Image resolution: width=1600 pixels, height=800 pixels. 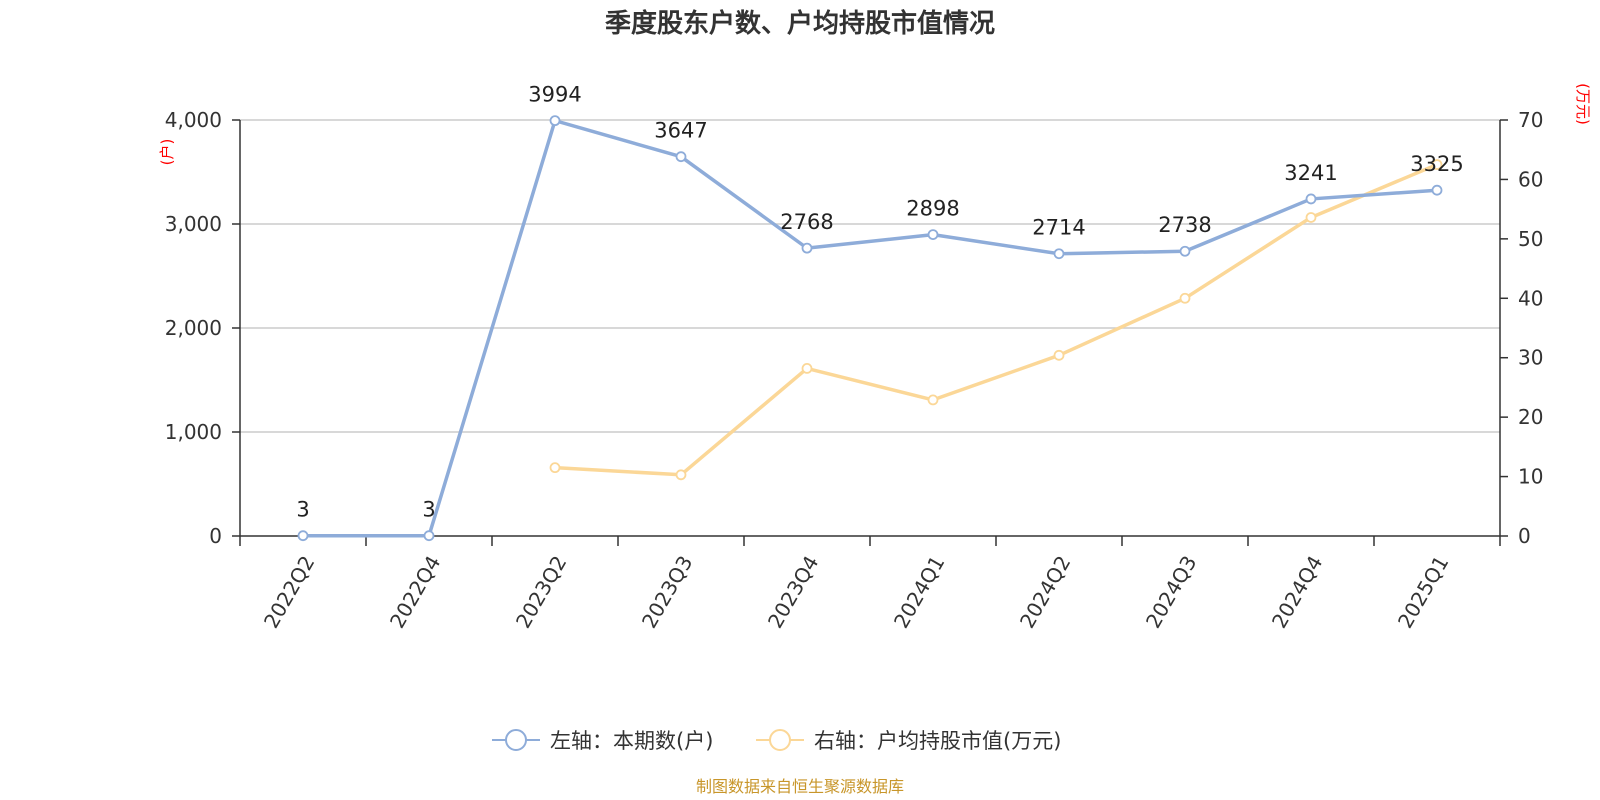 I want to click on right-tick-label: 30, so click(x=1530, y=358).